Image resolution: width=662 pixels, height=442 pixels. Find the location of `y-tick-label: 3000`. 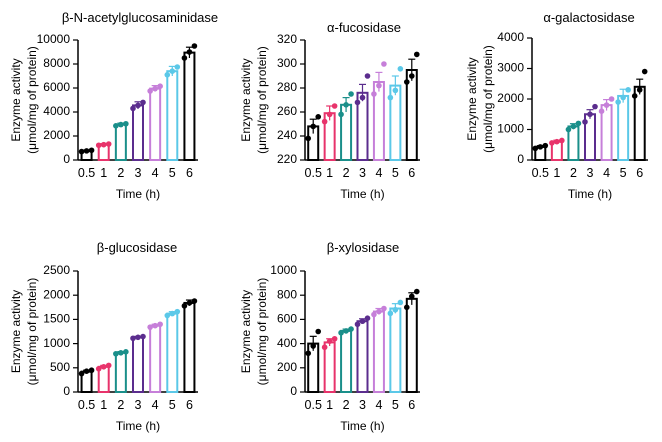

y-tick-label: 3000 is located at coordinates (510, 68).